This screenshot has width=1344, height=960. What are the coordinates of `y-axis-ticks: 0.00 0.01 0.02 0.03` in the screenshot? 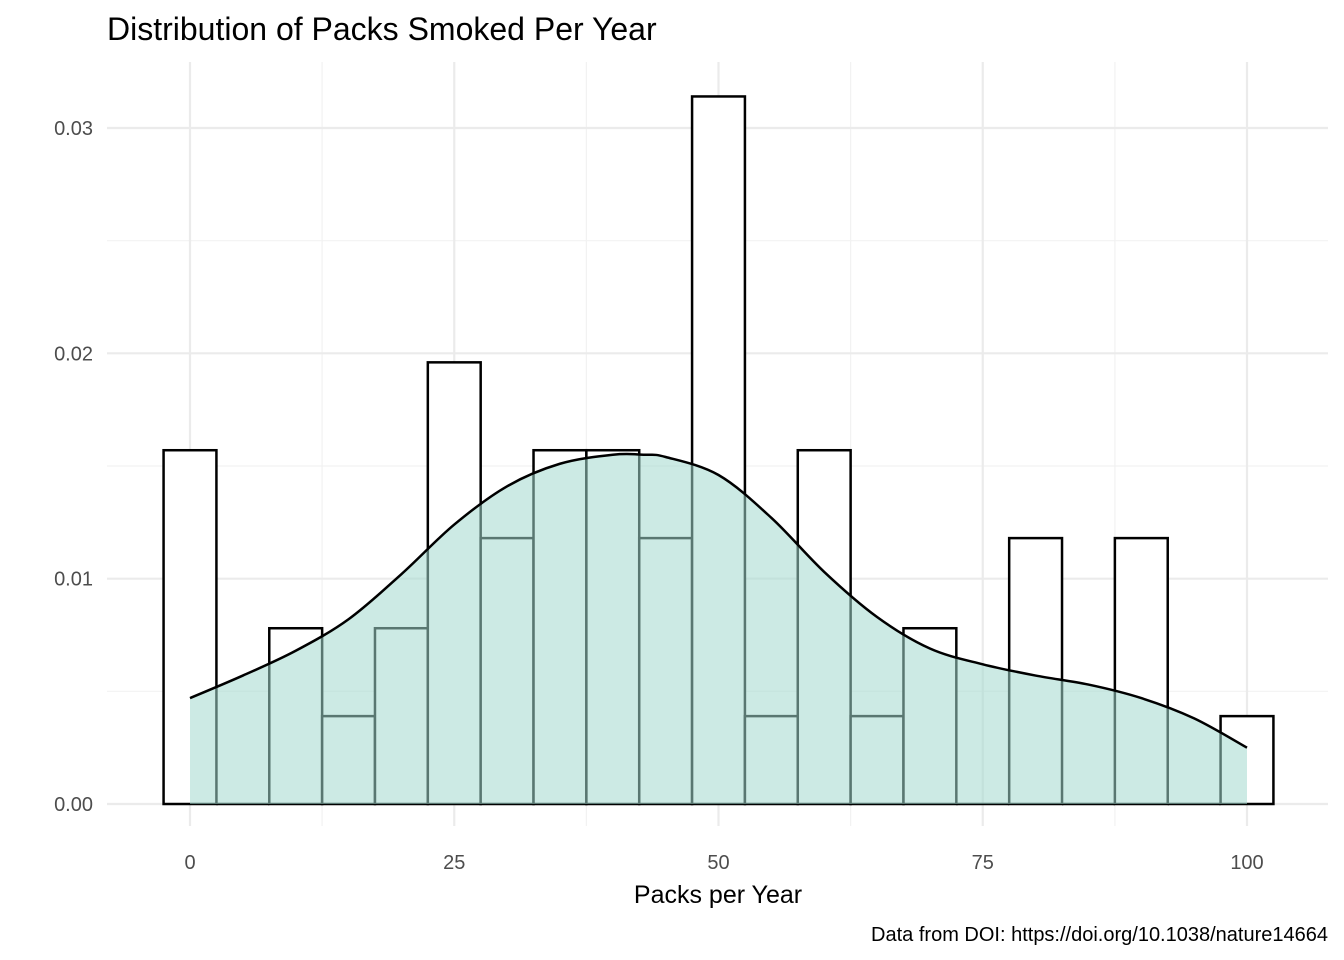 It's located at (73, 467).